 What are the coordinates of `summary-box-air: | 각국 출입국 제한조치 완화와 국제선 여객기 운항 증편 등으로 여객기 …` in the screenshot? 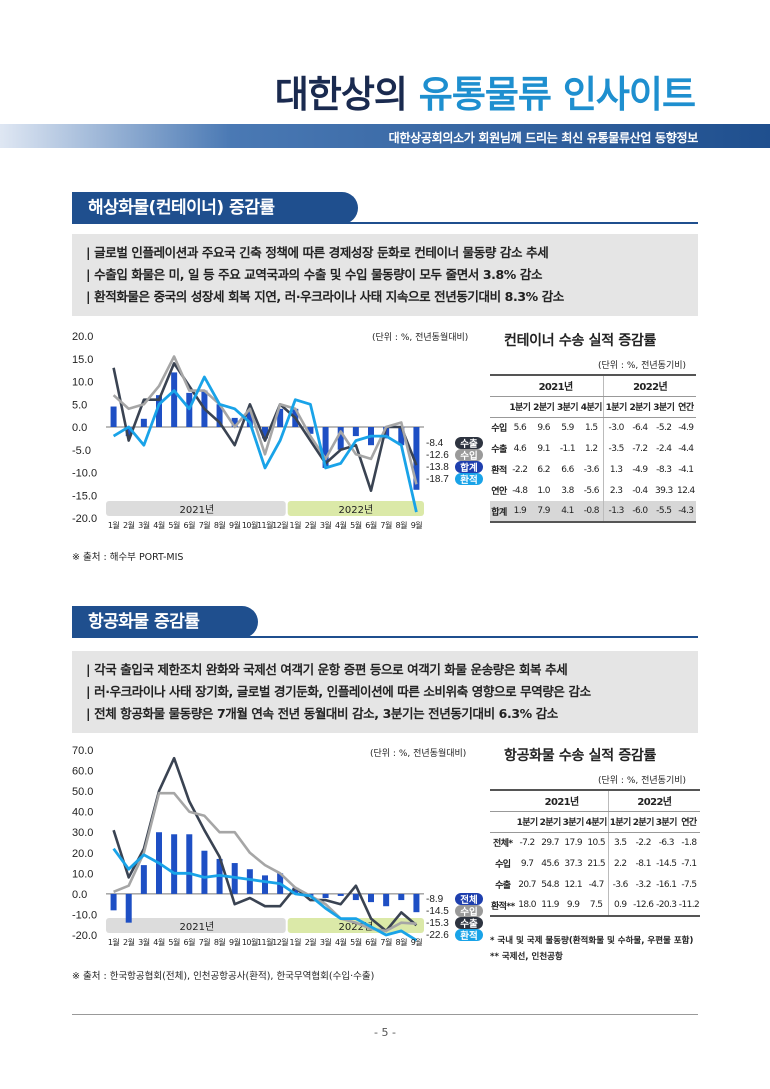 It's located at (385, 692).